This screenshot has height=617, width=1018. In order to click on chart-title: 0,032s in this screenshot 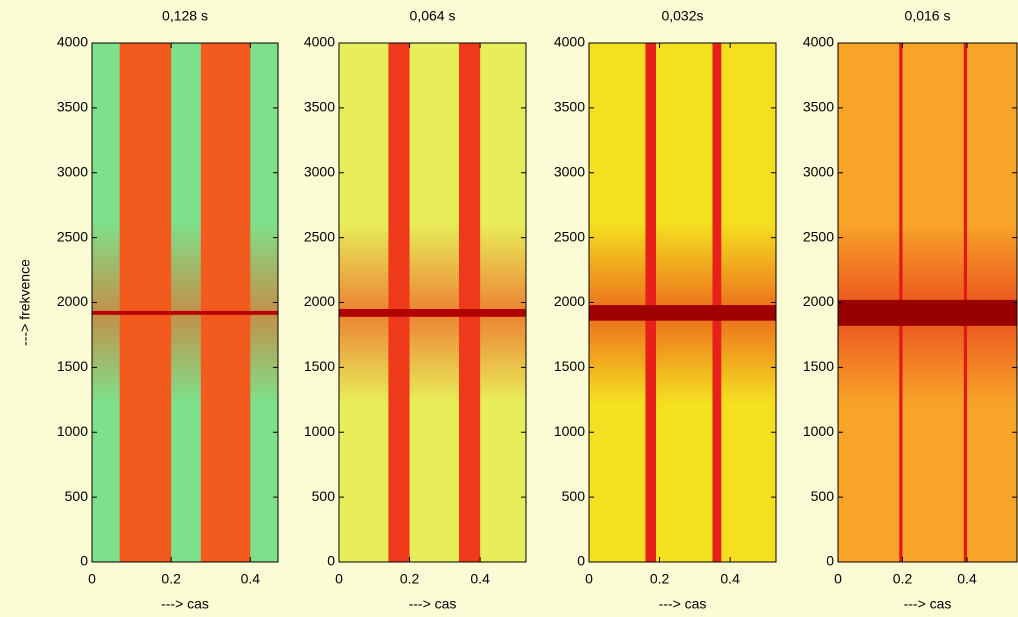, I will do `click(682, 16)`.